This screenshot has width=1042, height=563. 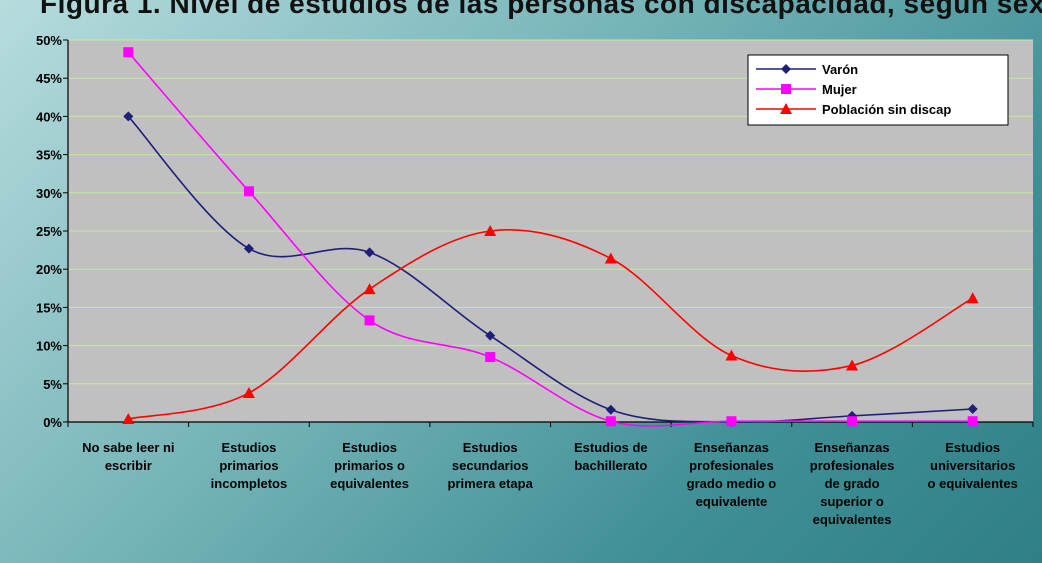 What do you see at coordinates (52, 422) in the screenshot?
I see `y-tick-label: 0%` at bounding box center [52, 422].